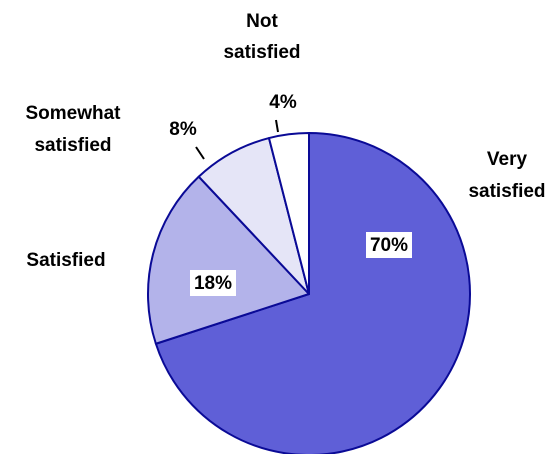 The width and height of the screenshot is (547, 459). Describe the element at coordinates (183, 129) in the screenshot. I see `value-label-somewhat-satisfied: 8%` at that location.